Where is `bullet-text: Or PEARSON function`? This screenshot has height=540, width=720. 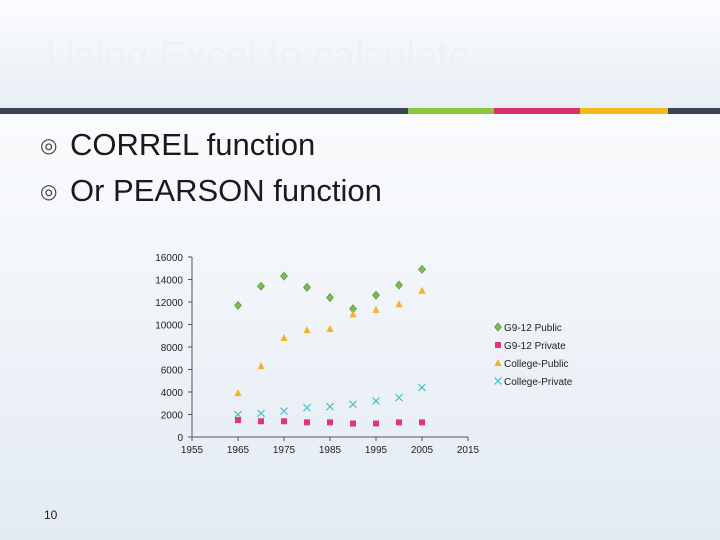
bullet-text: Or PEARSON function is located at coordinates (226, 190).